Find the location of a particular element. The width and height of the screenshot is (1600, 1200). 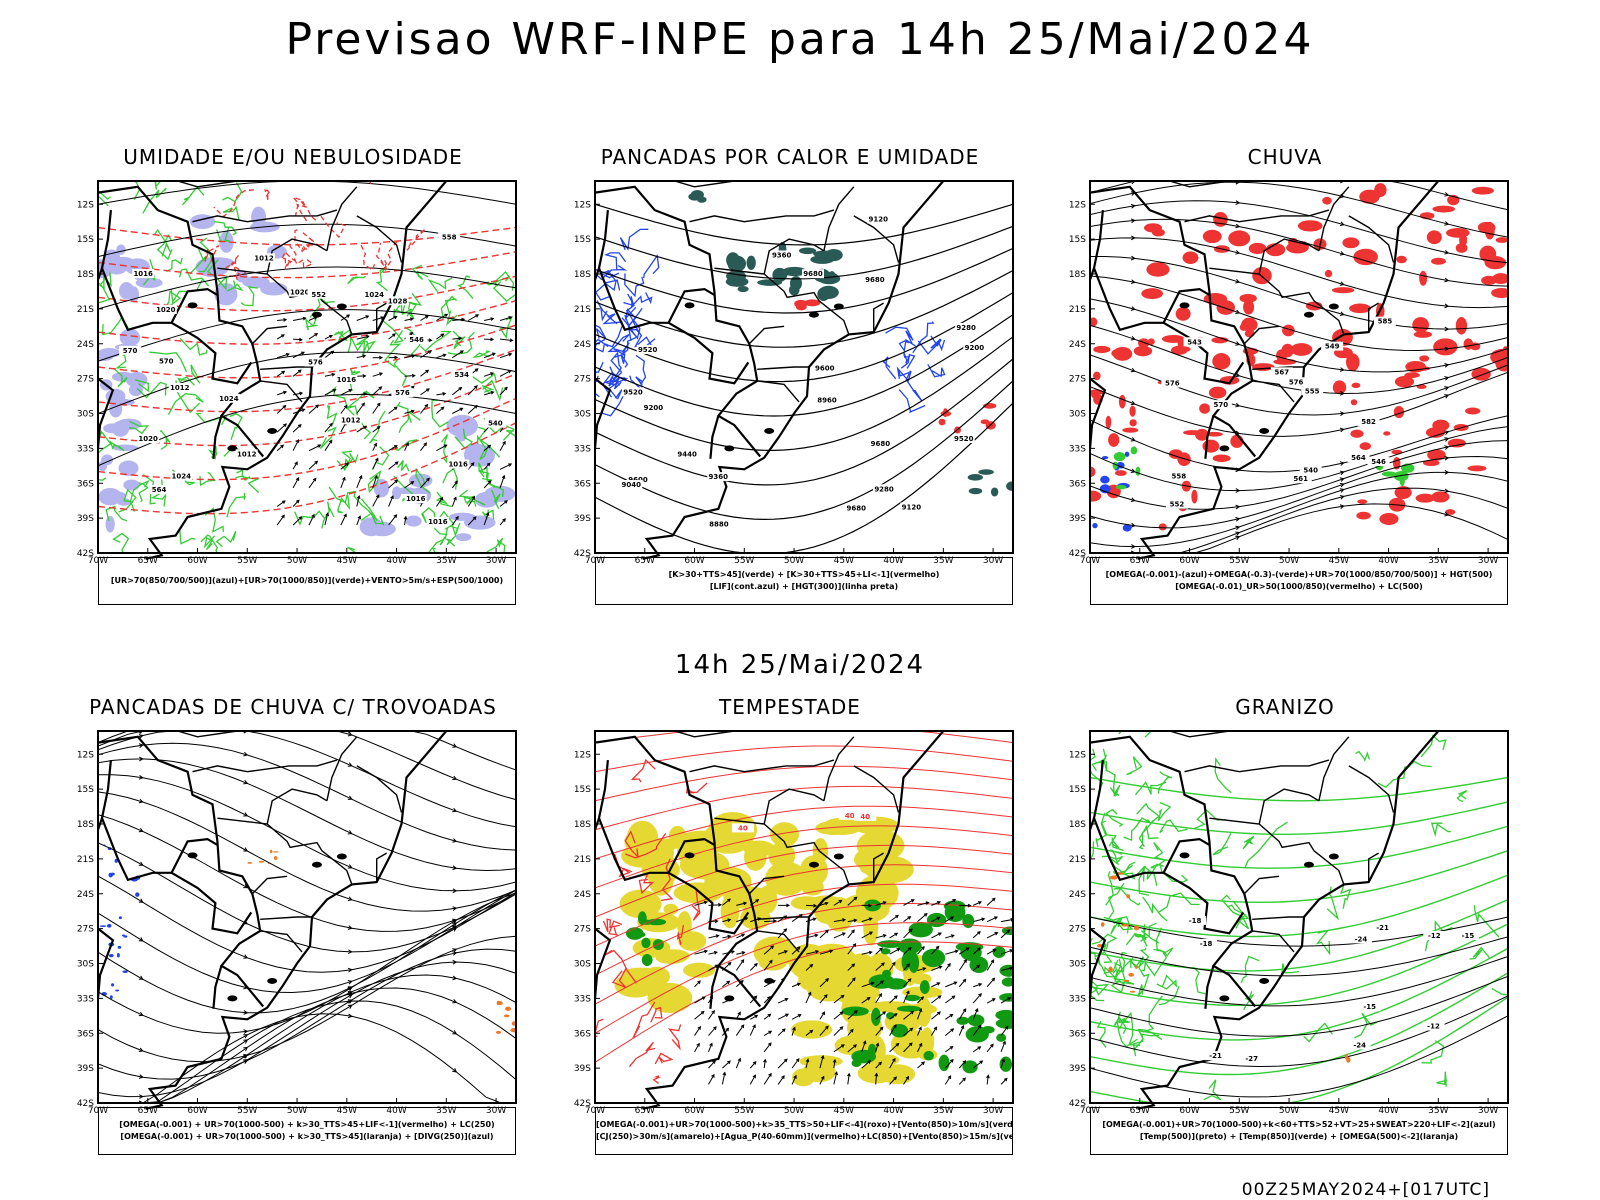

humidity-upper-area is located at coordinates (130, 337).